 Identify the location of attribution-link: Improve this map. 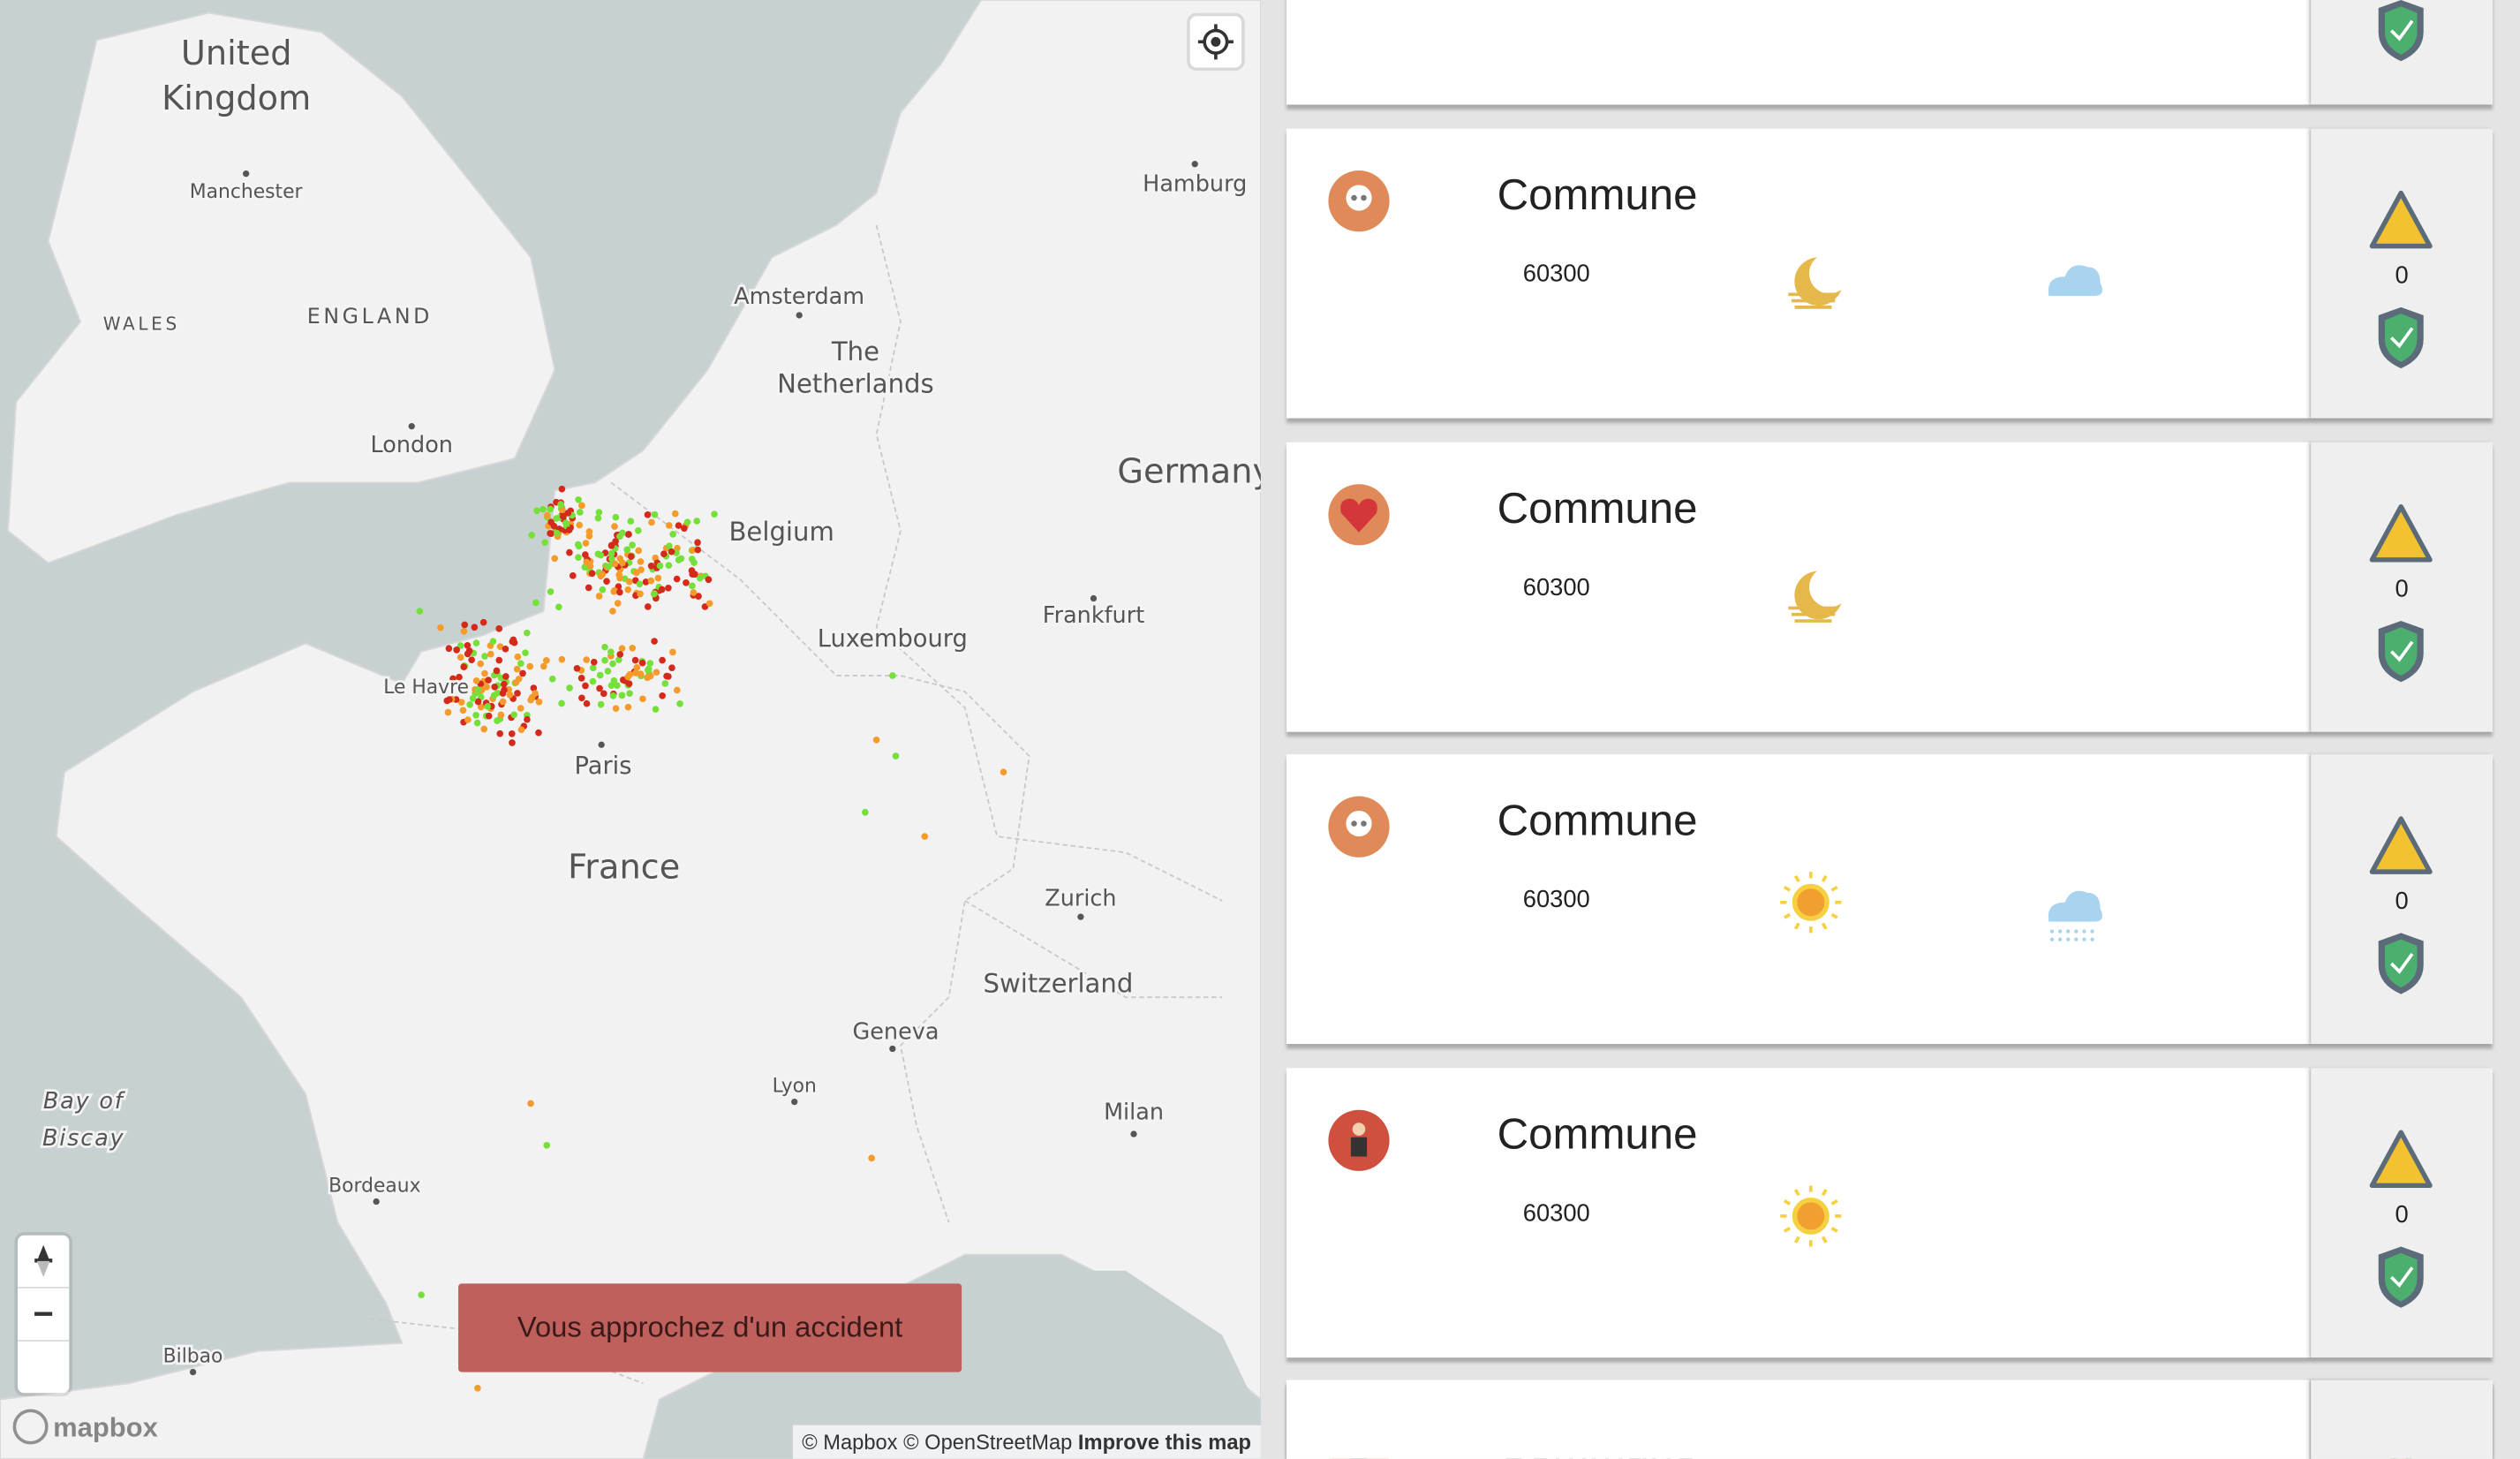
(1164, 1442).